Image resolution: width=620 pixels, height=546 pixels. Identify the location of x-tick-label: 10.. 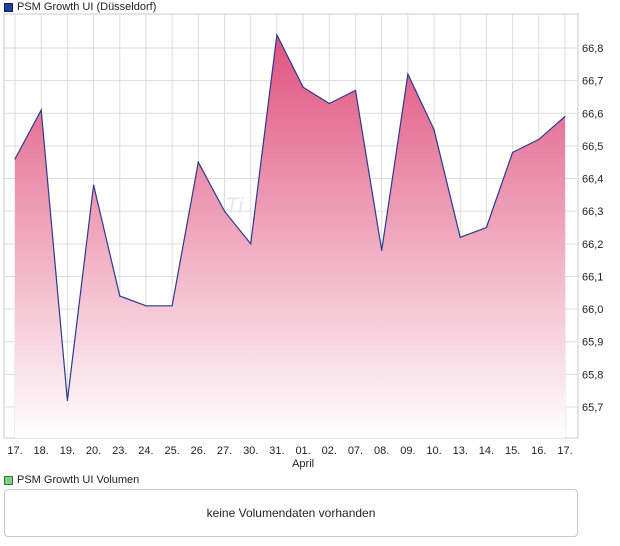
(433, 451).